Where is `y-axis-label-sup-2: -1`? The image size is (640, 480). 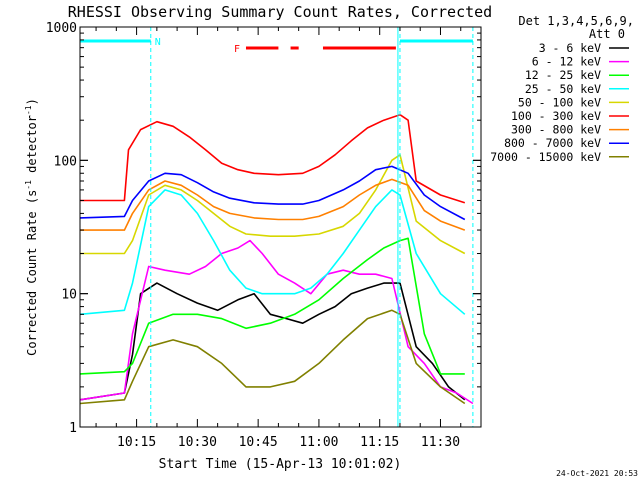 y-axis-label-sup-2: -1 is located at coordinates (28, 110).